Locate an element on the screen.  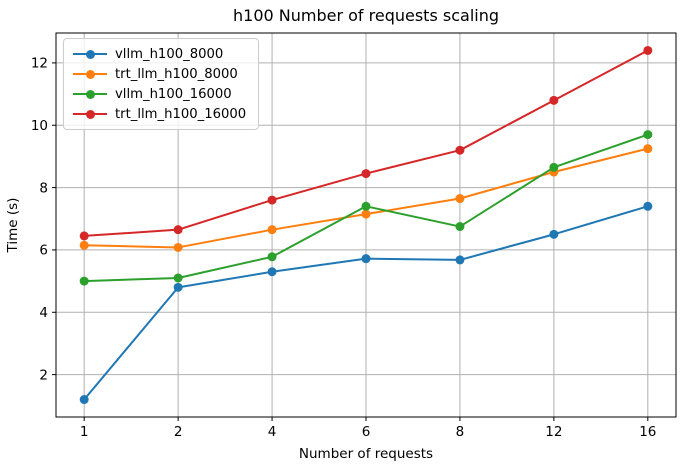
y-tick-label: 12 is located at coordinates (39, 64).